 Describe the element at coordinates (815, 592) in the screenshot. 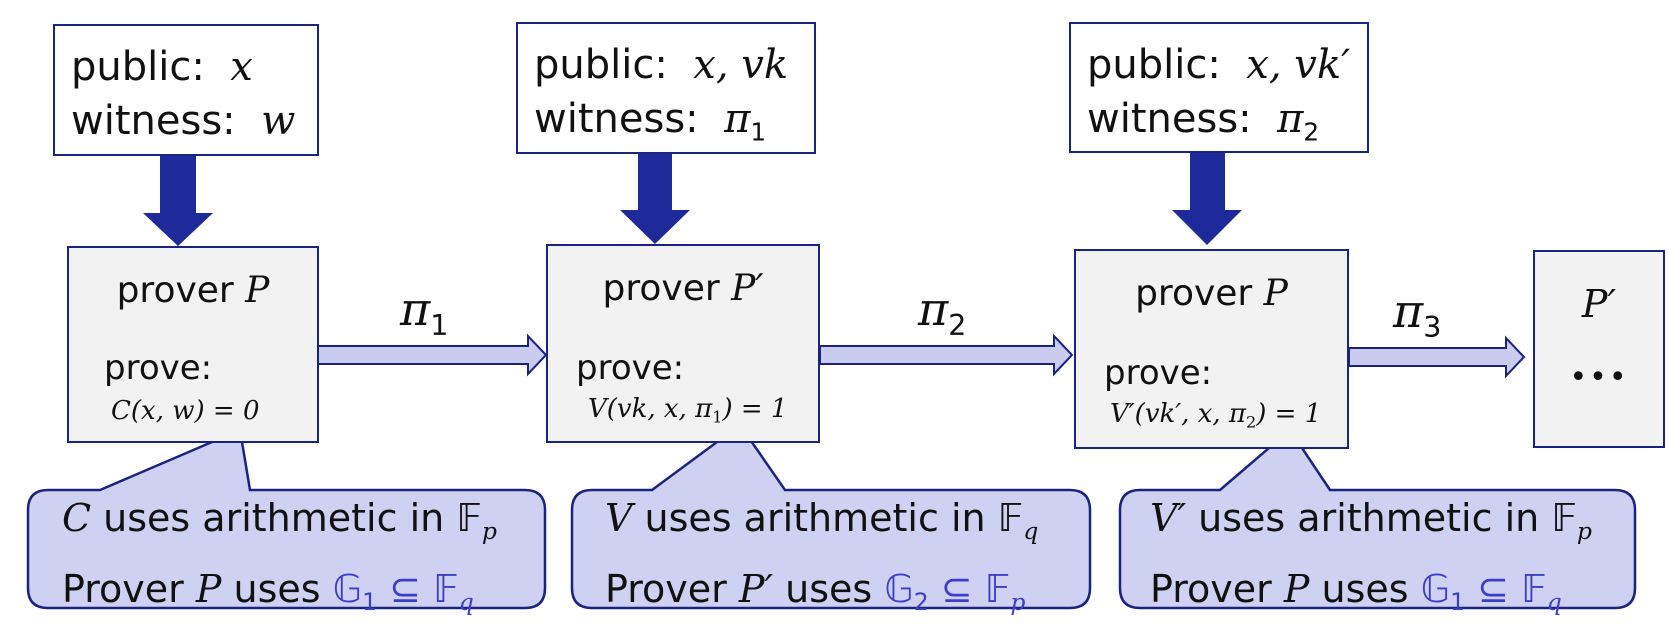

I see `callout-line-2: Prover P′ uses 𝔾2 ⊆ 𝔽p` at that location.